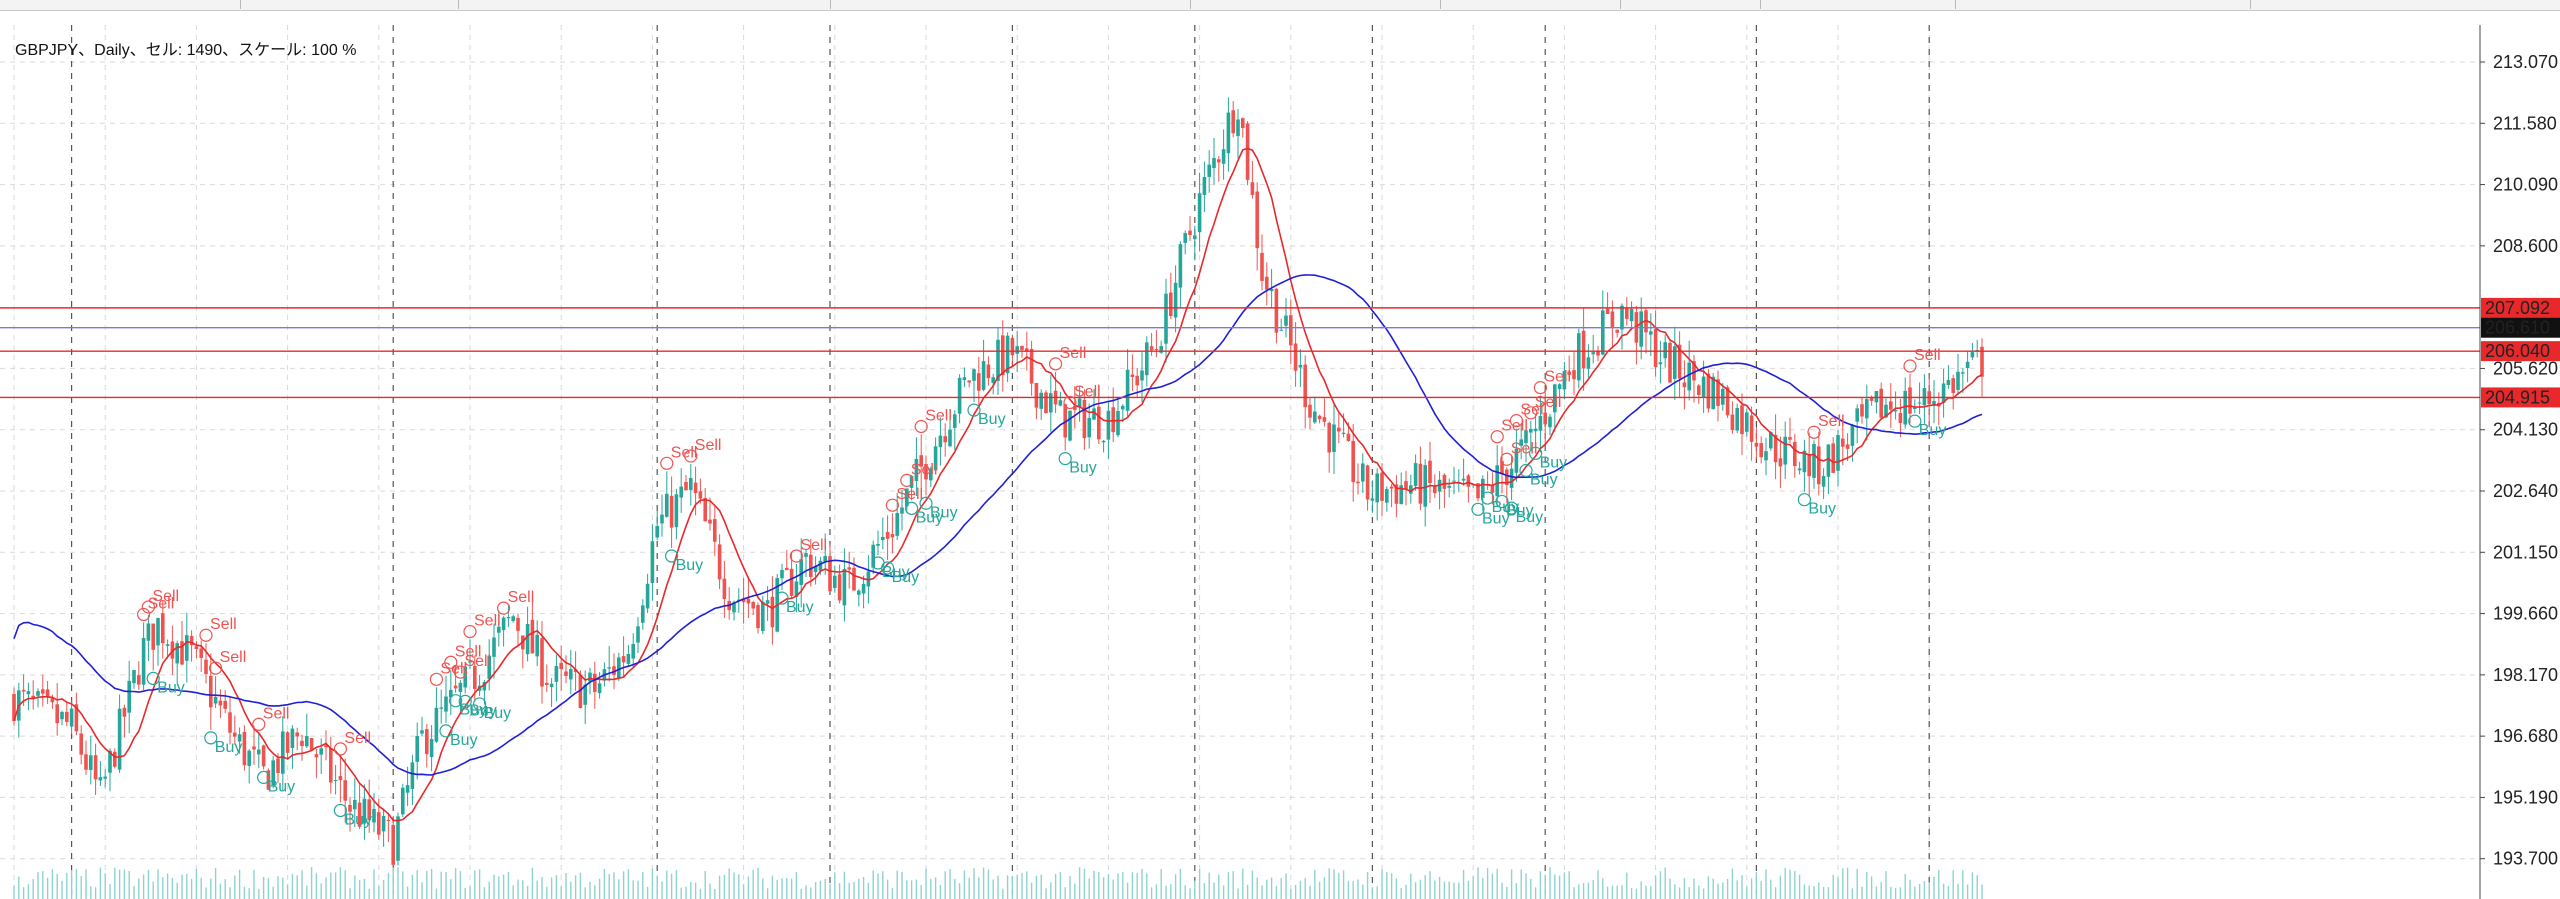 The width and height of the screenshot is (2560, 899). What do you see at coordinates (2525, 62) in the screenshot?
I see `price-tick-label: 213.070` at bounding box center [2525, 62].